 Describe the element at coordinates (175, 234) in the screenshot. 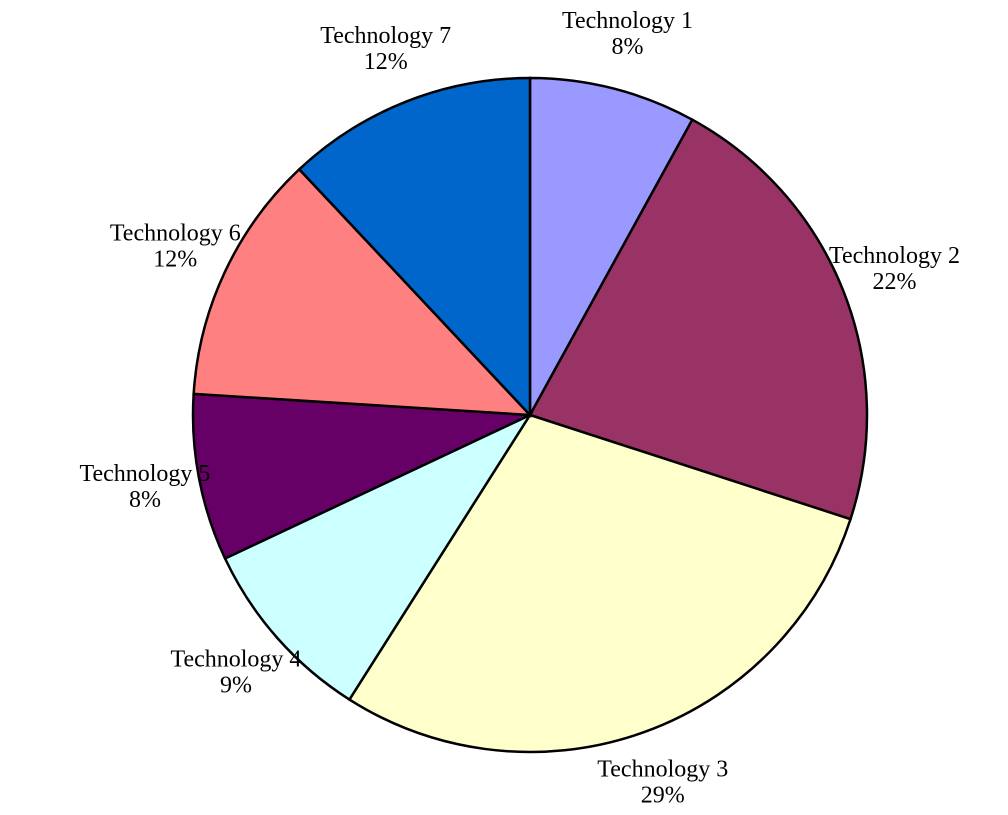

I see `slice-label: Technology 6` at that location.